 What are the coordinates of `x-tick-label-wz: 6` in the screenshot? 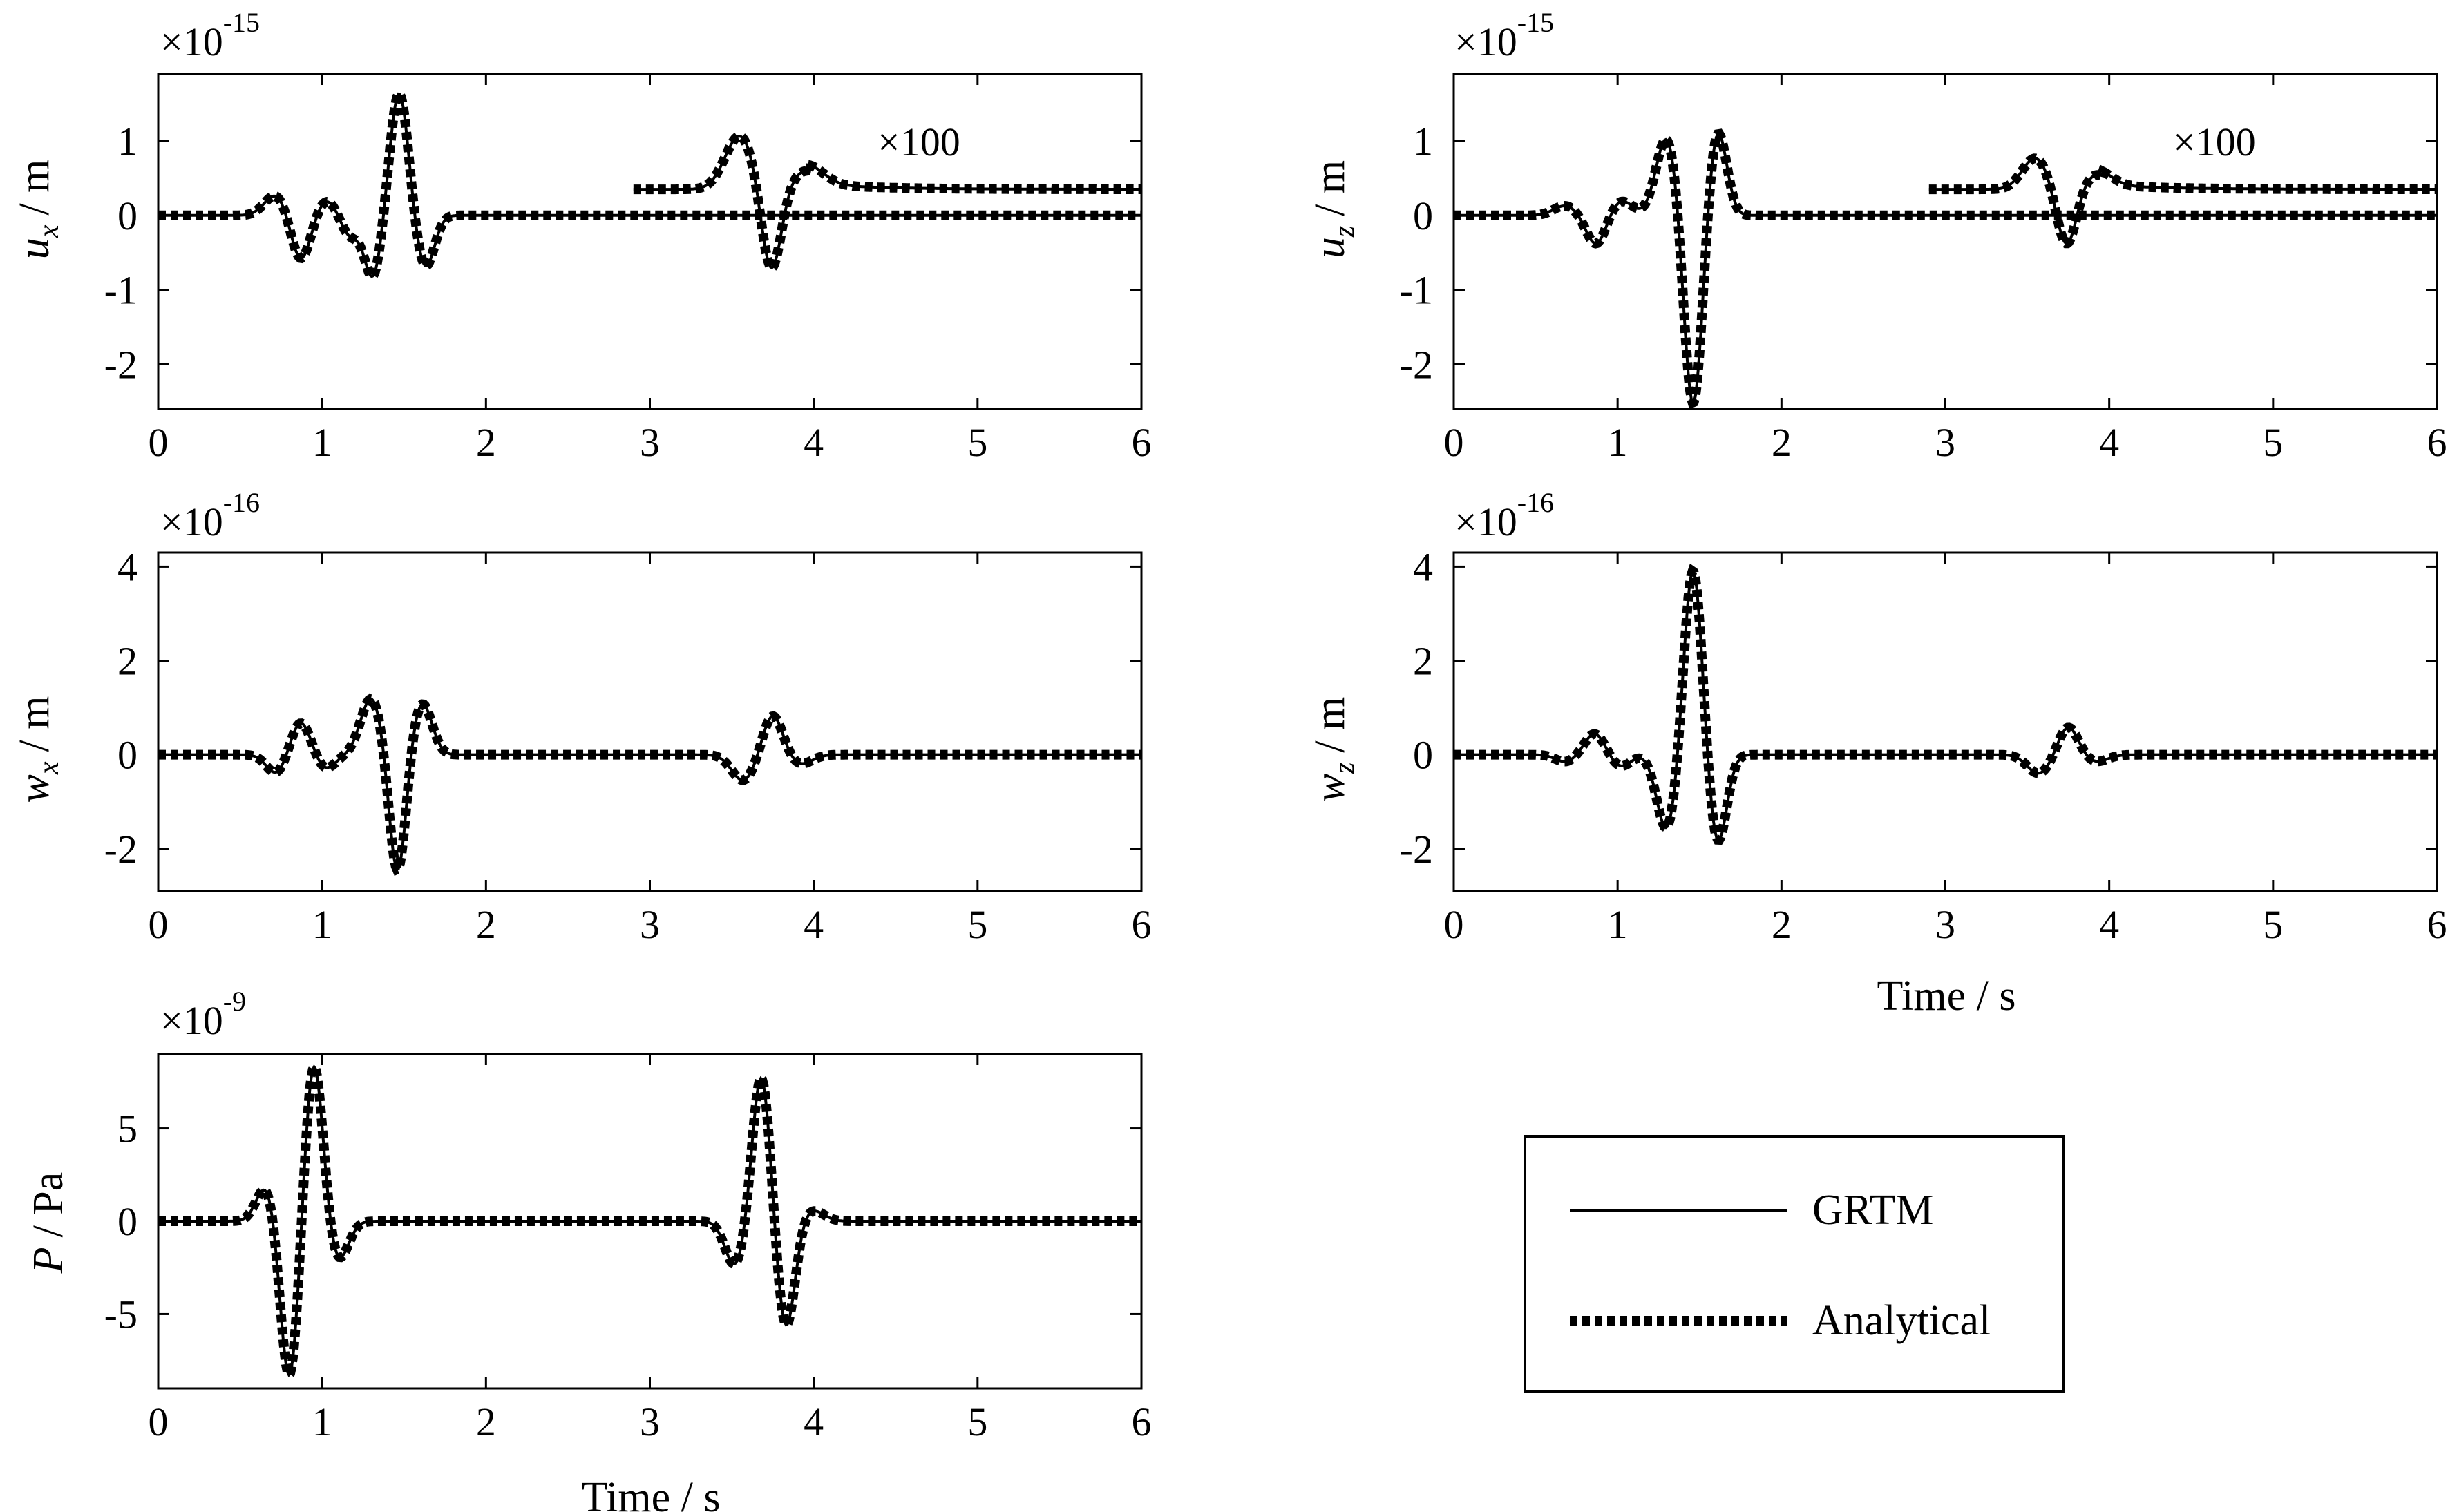 It's located at (2437, 924).